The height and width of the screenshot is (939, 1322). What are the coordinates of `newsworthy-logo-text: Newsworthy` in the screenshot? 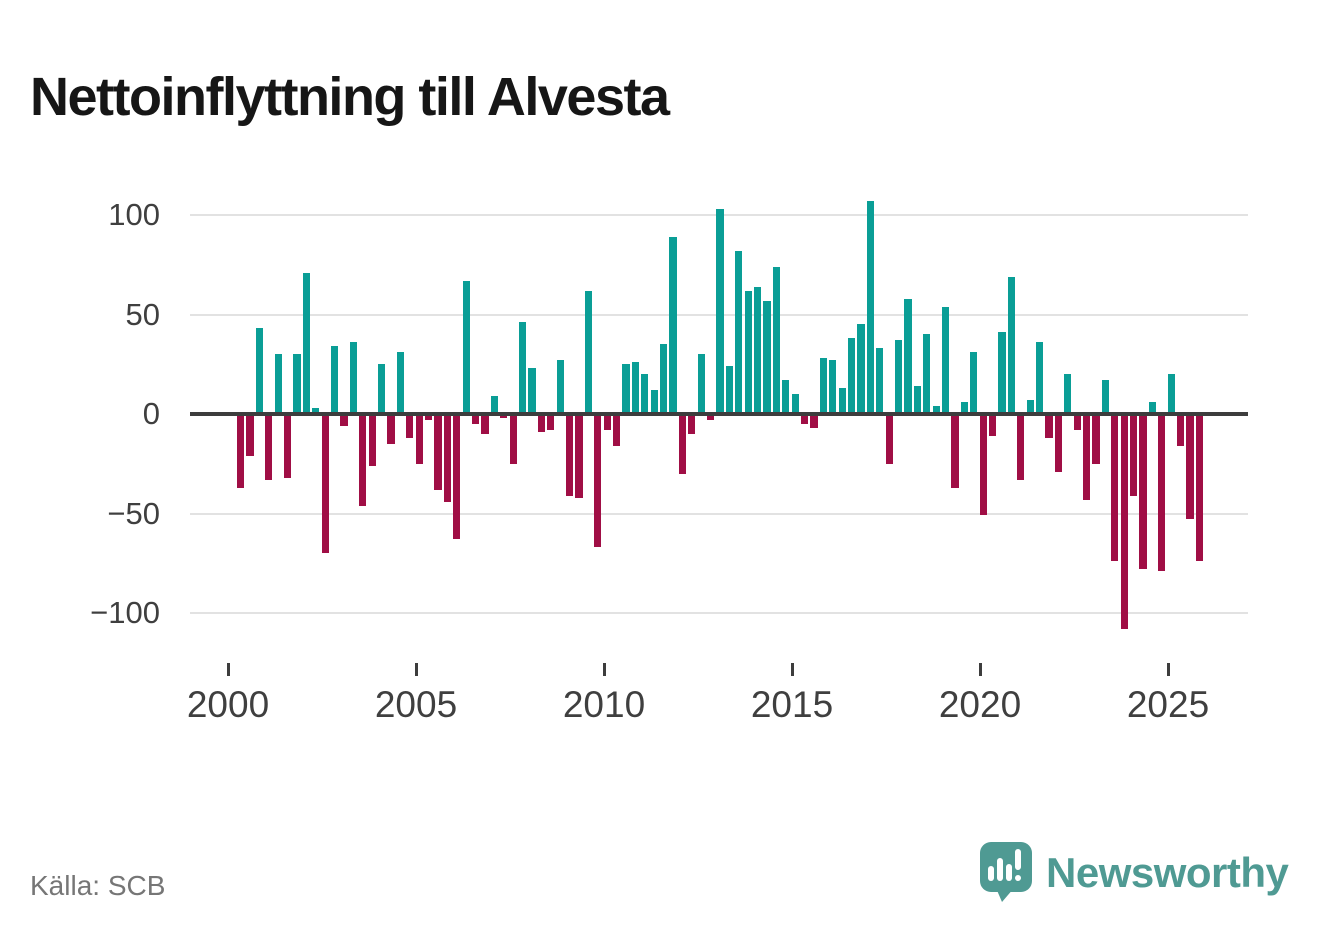 It's located at (1167, 872).